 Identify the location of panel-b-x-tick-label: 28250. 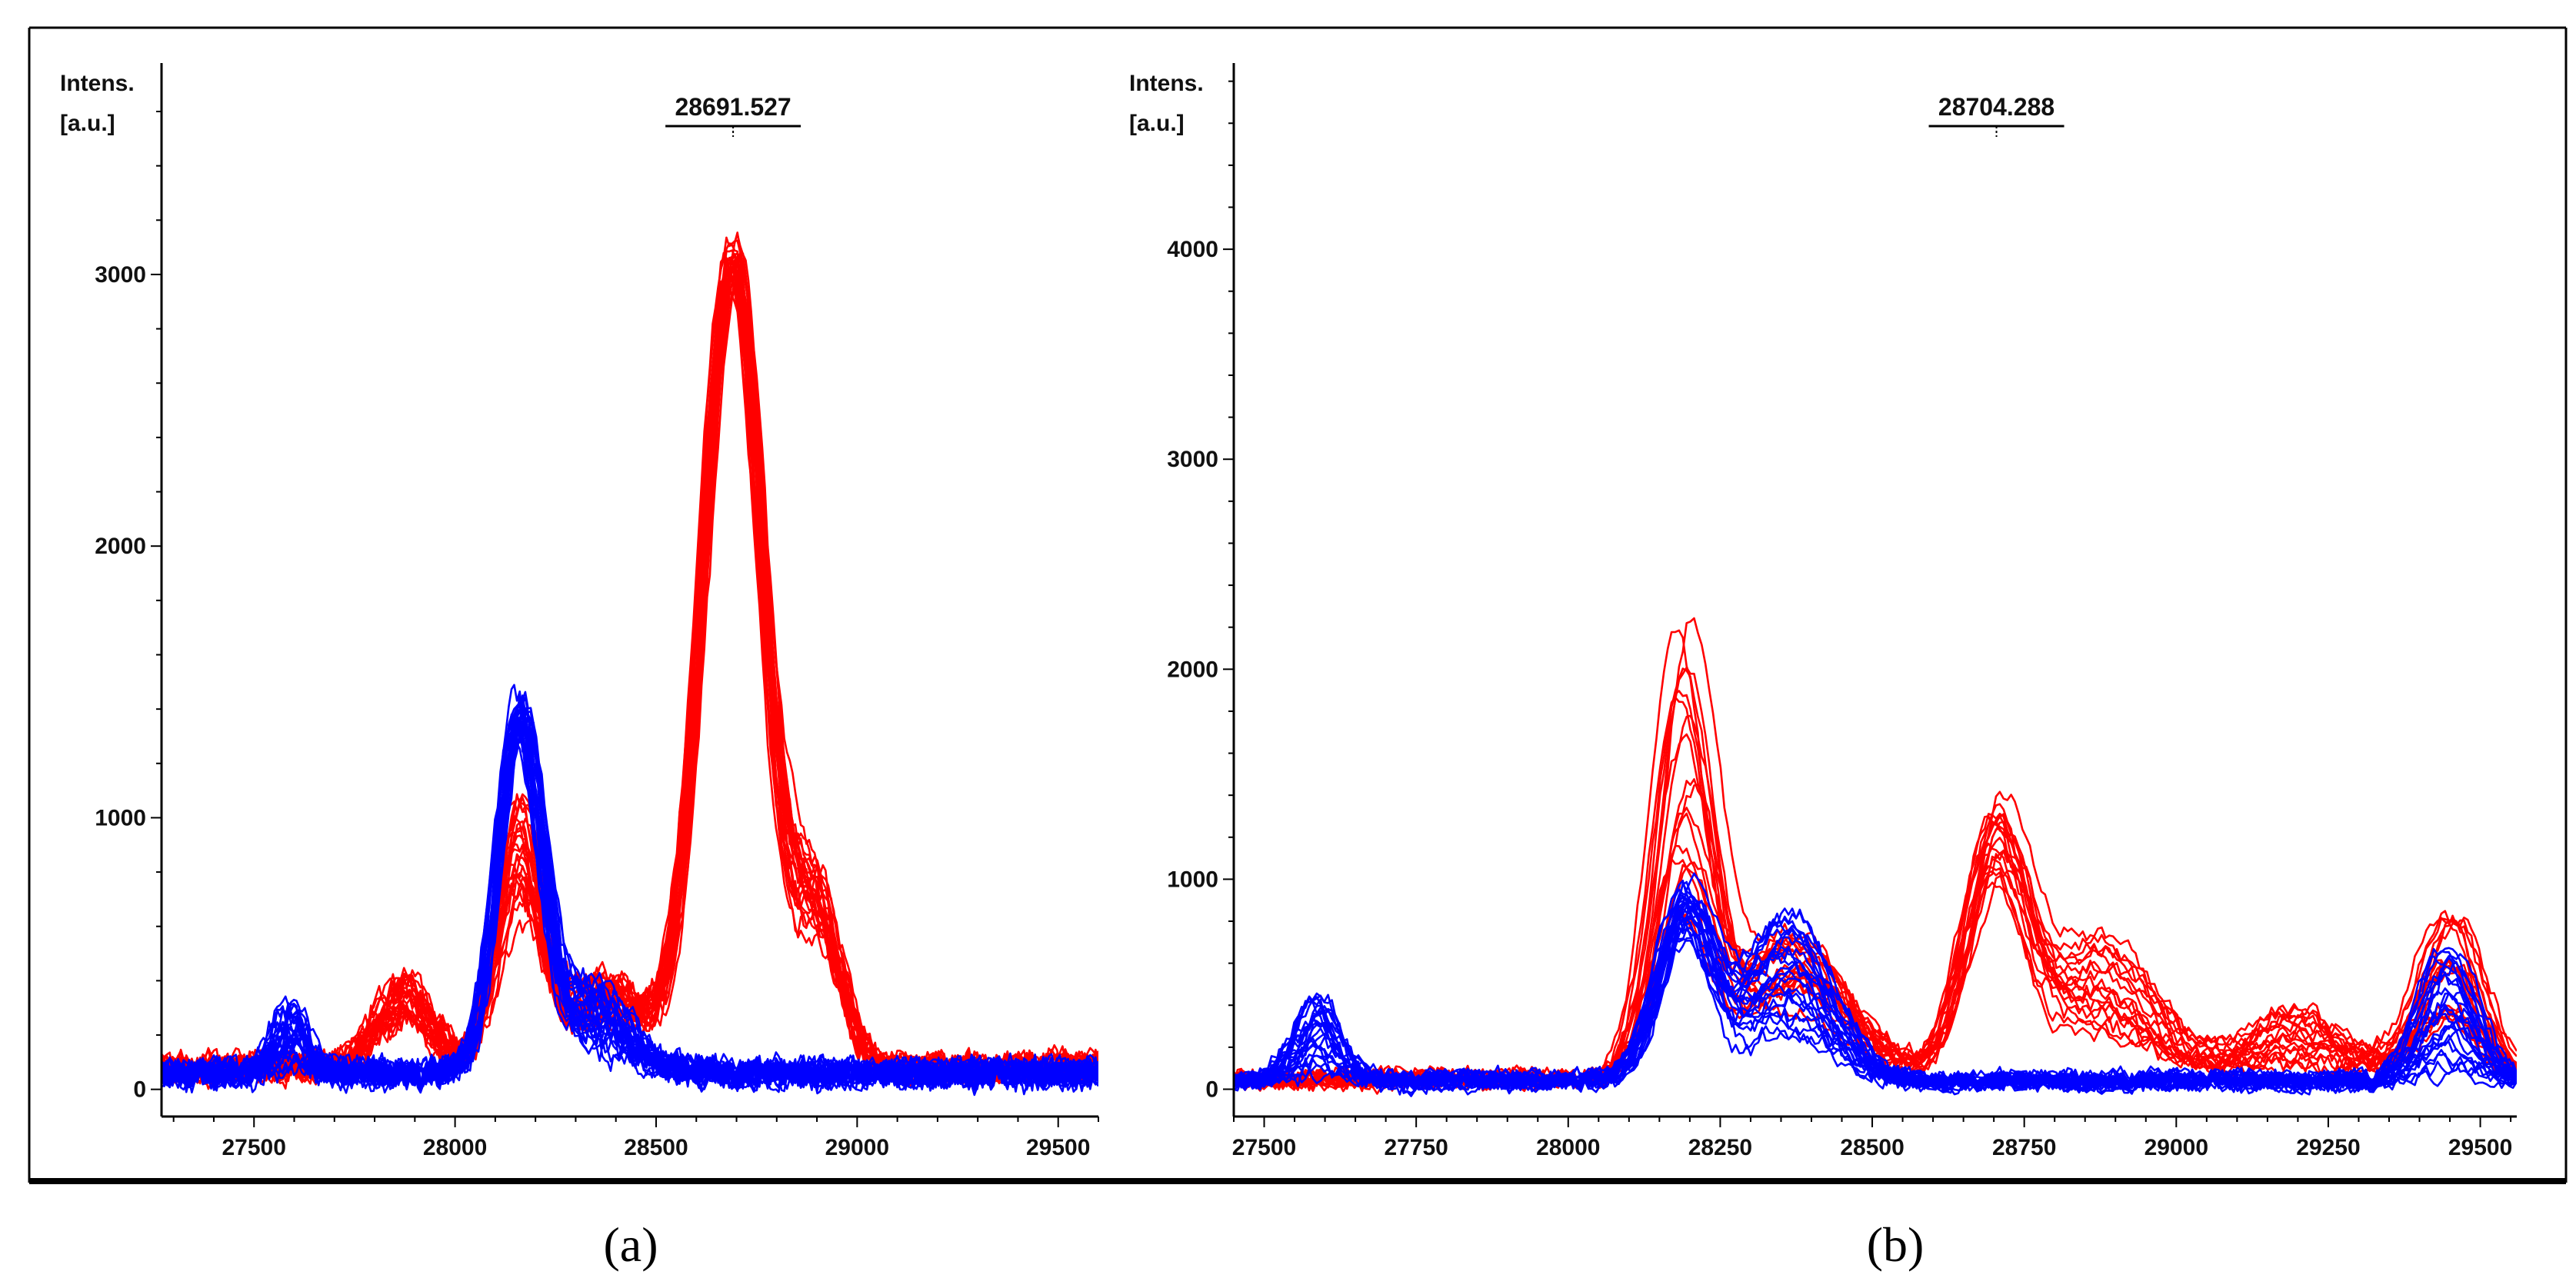
(1720, 1147).